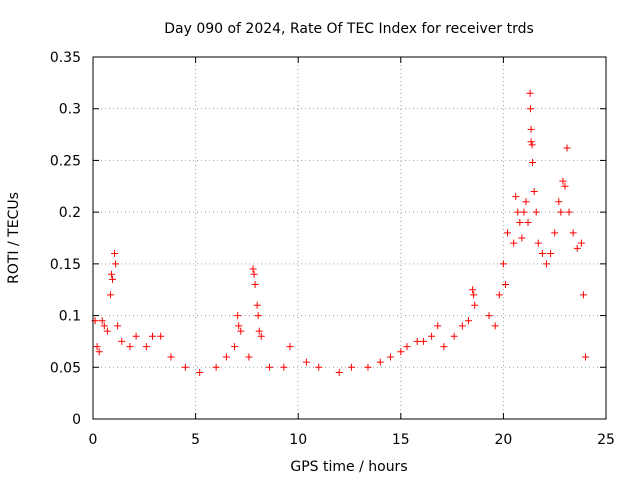 This screenshot has height=480, width=640. Describe the element at coordinates (298, 440) in the screenshot. I see `x-tick-label: 10` at that location.